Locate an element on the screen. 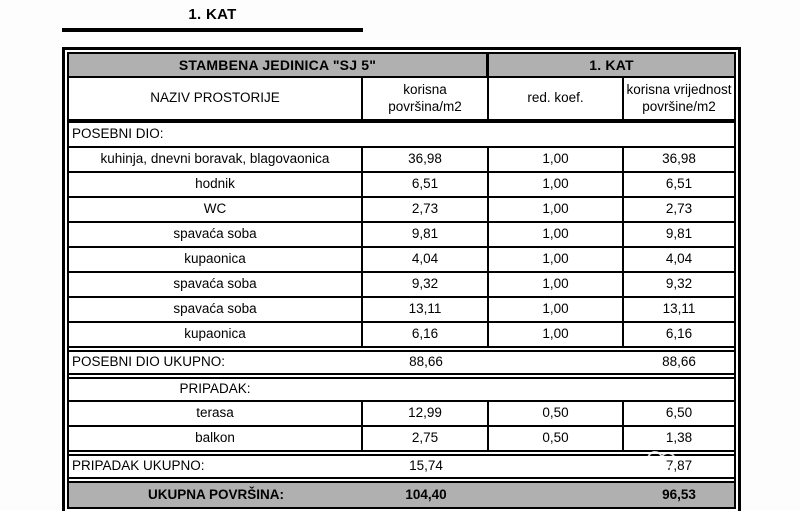 This screenshot has width=800, height=511. total-label-cell: UKUPNA POVRŠINA: is located at coordinates (215, 494).